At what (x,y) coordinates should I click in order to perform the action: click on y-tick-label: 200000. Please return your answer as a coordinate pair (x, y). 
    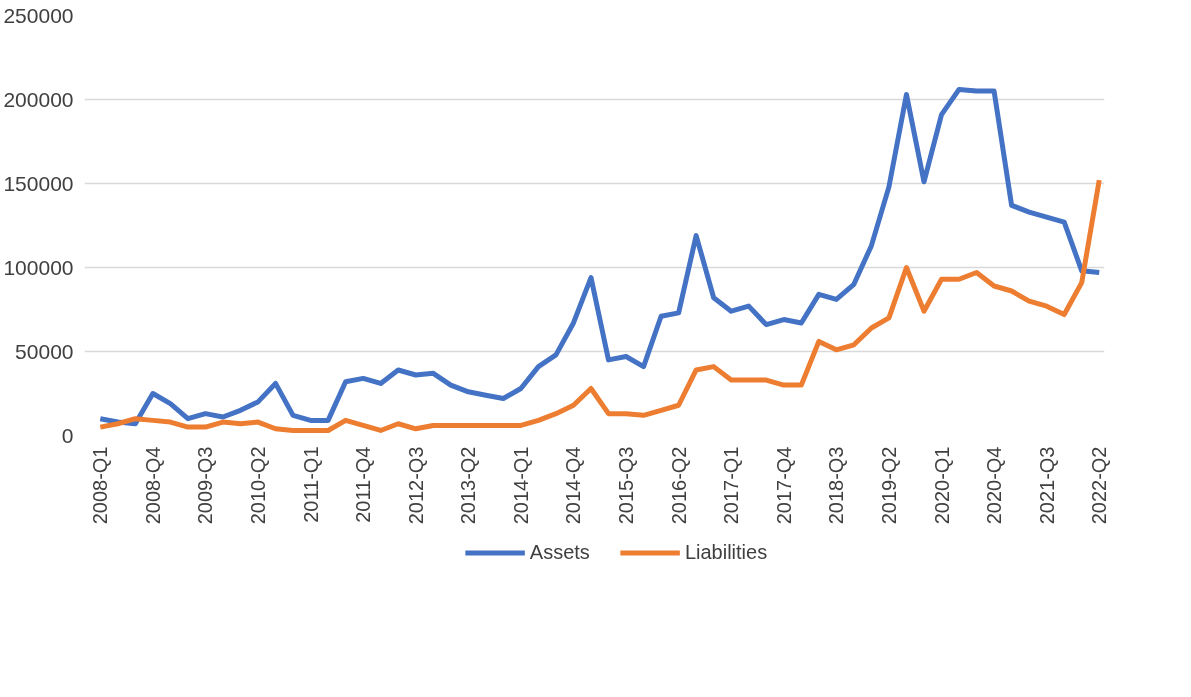
    Looking at the image, I should click on (38, 99).